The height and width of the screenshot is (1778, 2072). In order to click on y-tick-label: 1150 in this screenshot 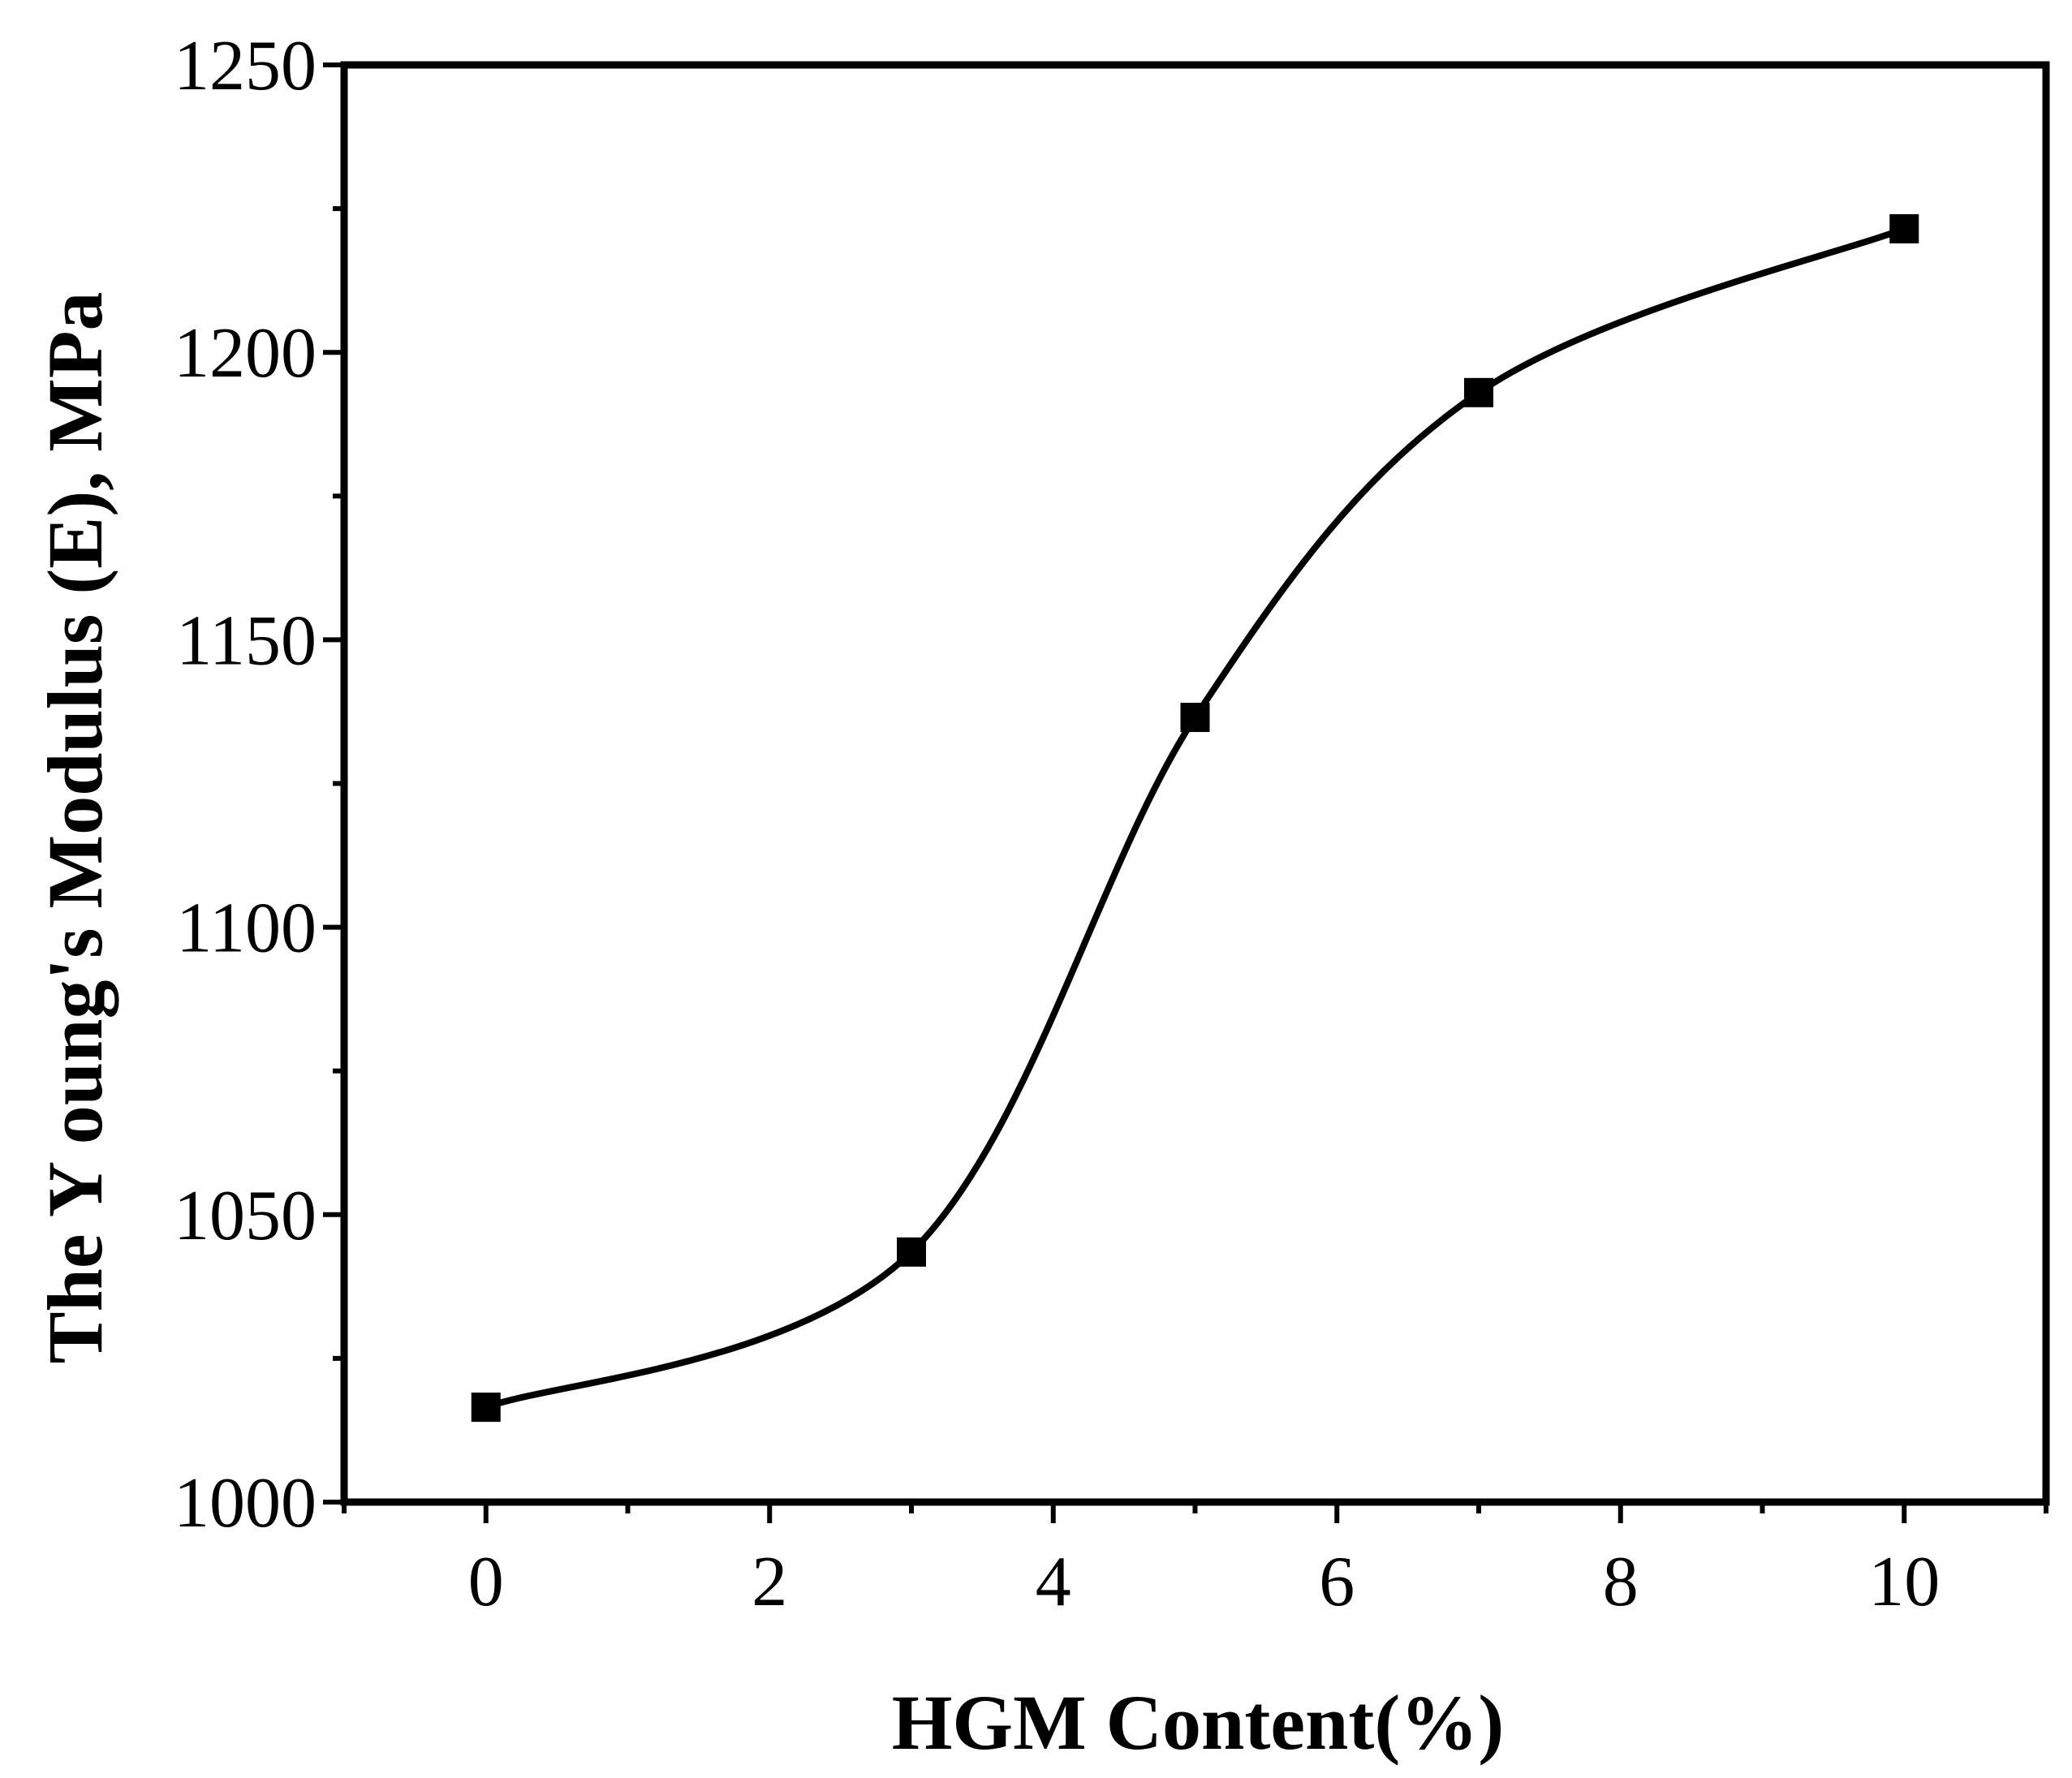, I will do `click(246, 640)`.